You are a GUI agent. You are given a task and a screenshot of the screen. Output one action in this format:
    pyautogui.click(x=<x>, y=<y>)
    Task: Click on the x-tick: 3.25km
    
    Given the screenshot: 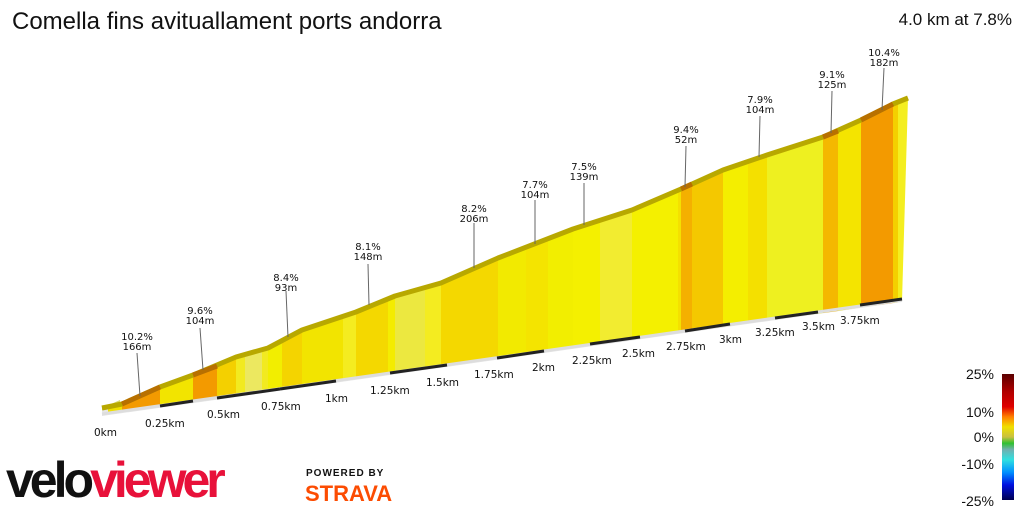 What is the action you would take?
    pyautogui.click(x=775, y=333)
    